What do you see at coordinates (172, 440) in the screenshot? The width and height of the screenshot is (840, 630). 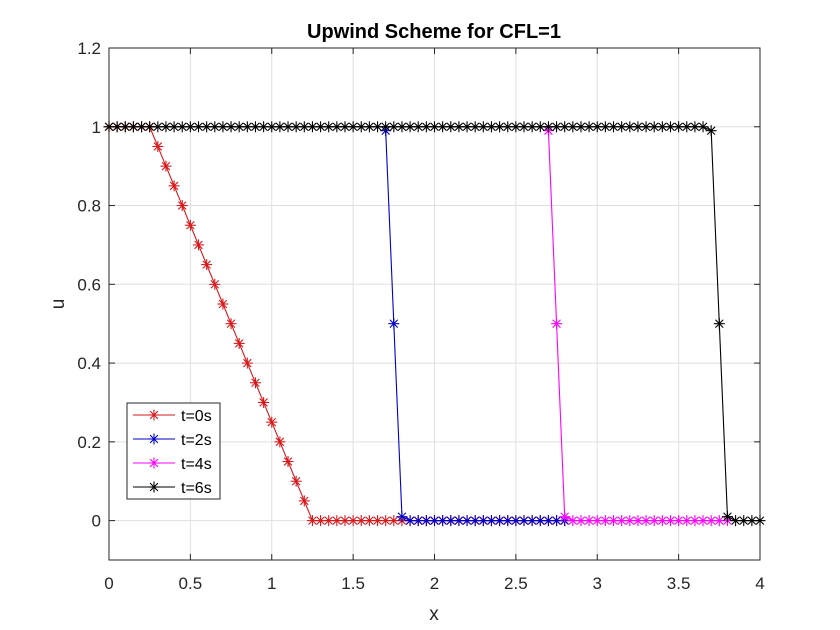 I see `legend-entry: t=2s` at bounding box center [172, 440].